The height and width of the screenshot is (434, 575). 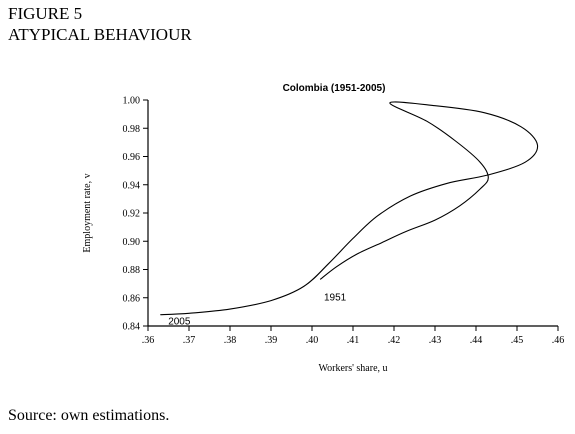 I want to click on annotation-1951: 1951, so click(x=335, y=297).